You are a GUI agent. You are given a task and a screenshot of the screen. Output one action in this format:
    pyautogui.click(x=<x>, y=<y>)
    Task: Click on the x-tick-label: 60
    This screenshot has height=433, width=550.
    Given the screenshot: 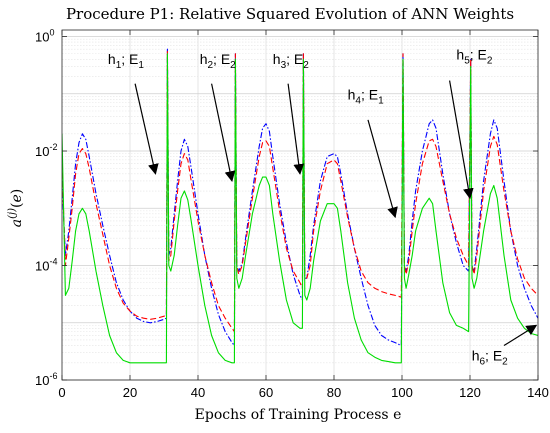 What is the action you would take?
    pyautogui.click(x=266, y=392)
    